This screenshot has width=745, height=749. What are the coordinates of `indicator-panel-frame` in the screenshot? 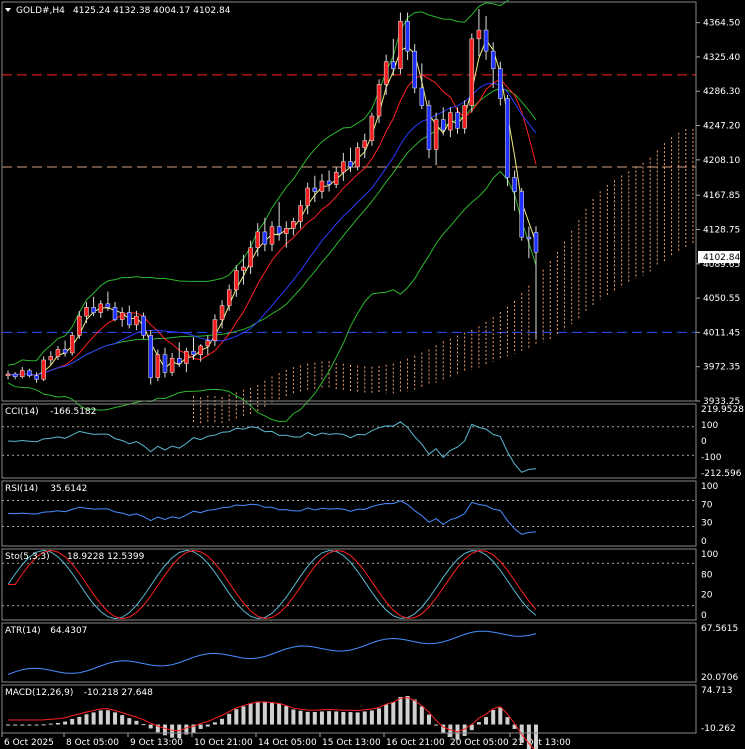 It's located at (349, 513).